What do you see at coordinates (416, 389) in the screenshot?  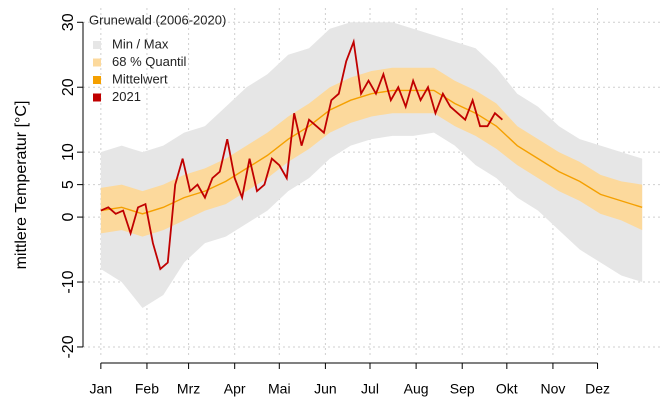 I see `x-tick-label: Aug` at bounding box center [416, 389].